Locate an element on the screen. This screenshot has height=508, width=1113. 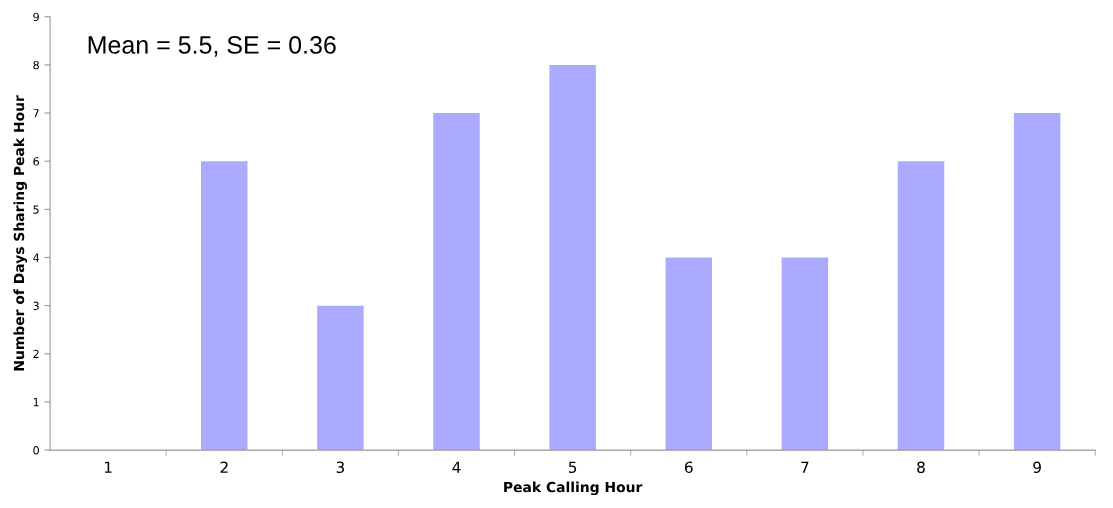
x-tick-label: 8 is located at coordinates (921, 467).